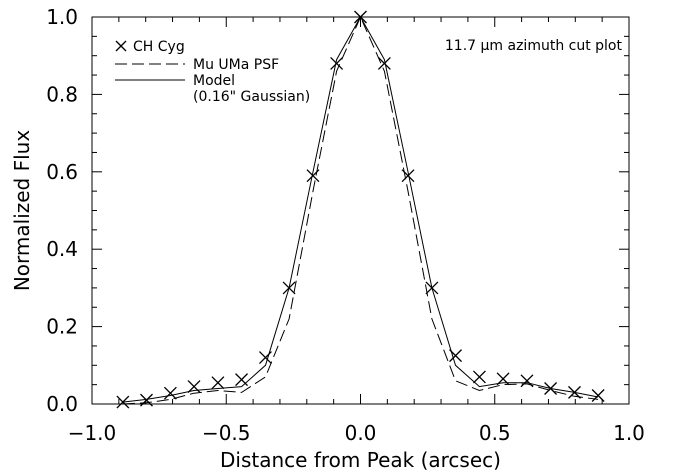 This screenshot has width=673, height=472. What do you see at coordinates (236, 65) in the screenshot?
I see `legend-label-mu-uma-psf: Mu UMa PSF` at bounding box center [236, 65].